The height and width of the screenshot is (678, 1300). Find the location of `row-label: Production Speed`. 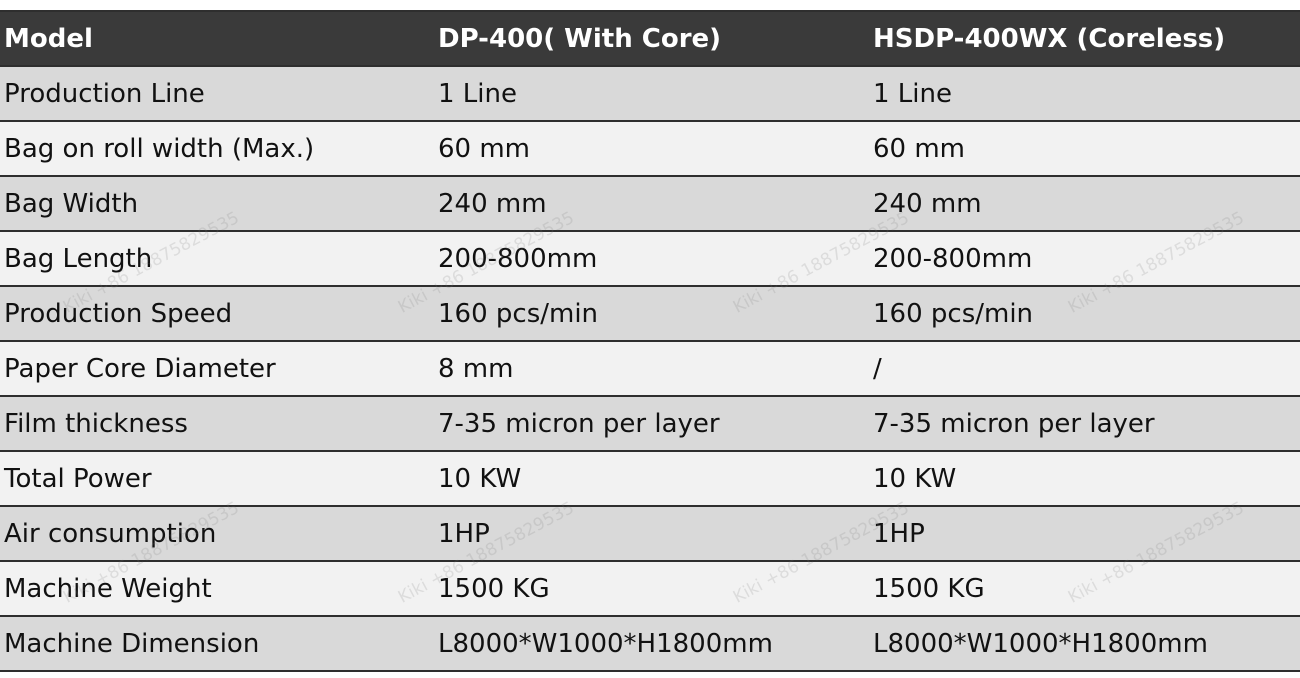

row-label: Production Speed is located at coordinates (217, 314).